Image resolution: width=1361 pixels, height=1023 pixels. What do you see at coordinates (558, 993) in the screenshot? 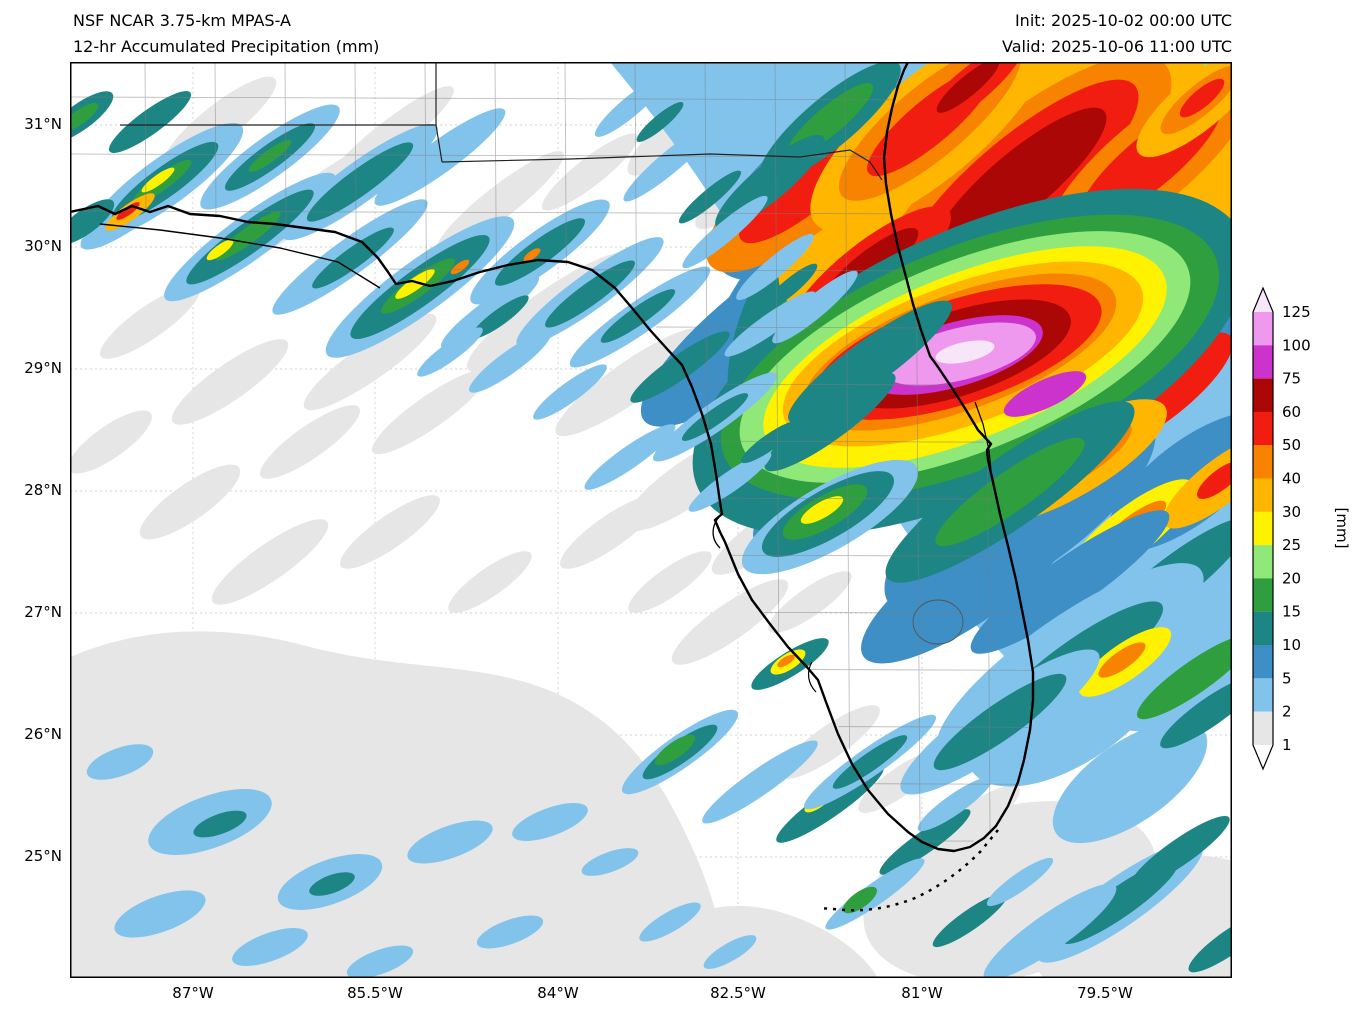
I see `x-tick-84w: 84°W` at bounding box center [558, 993].